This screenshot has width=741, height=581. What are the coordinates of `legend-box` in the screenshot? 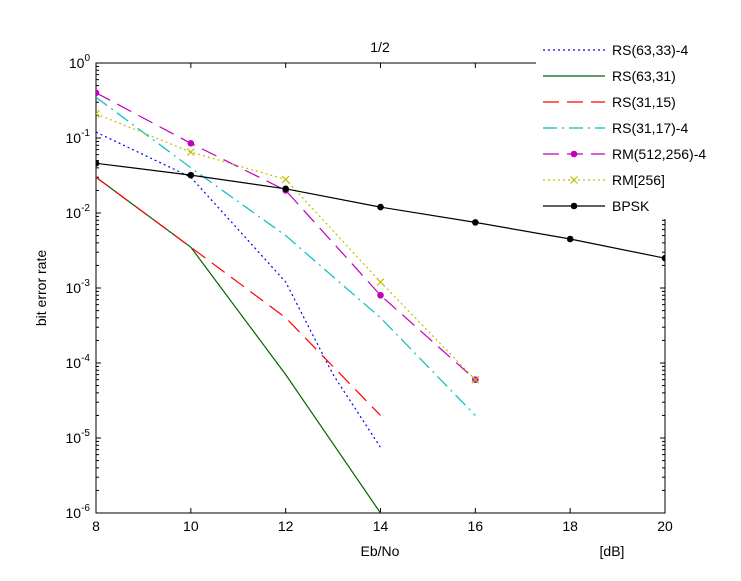 It's located at (631, 128).